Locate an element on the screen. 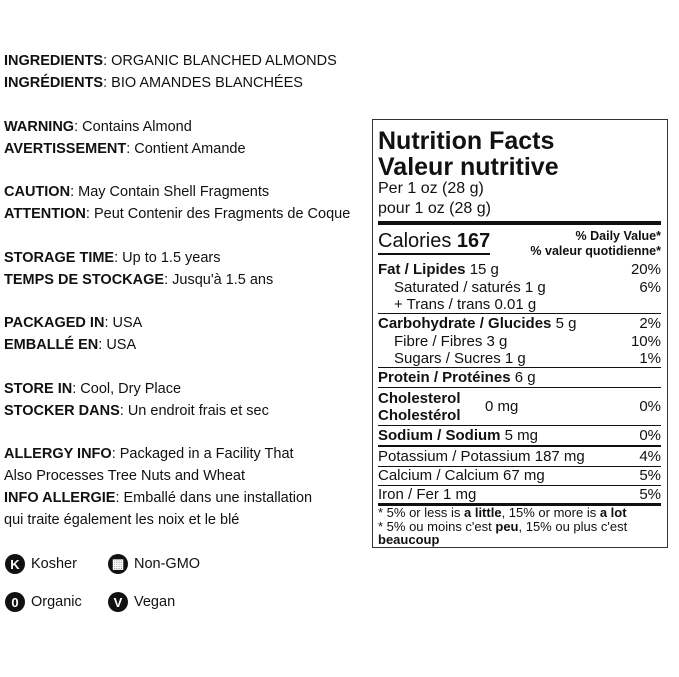 This screenshot has height=677, width=679. left_info-13-text: Also Processes Tree Nuts and Wheat is located at coordinates (124, 476).